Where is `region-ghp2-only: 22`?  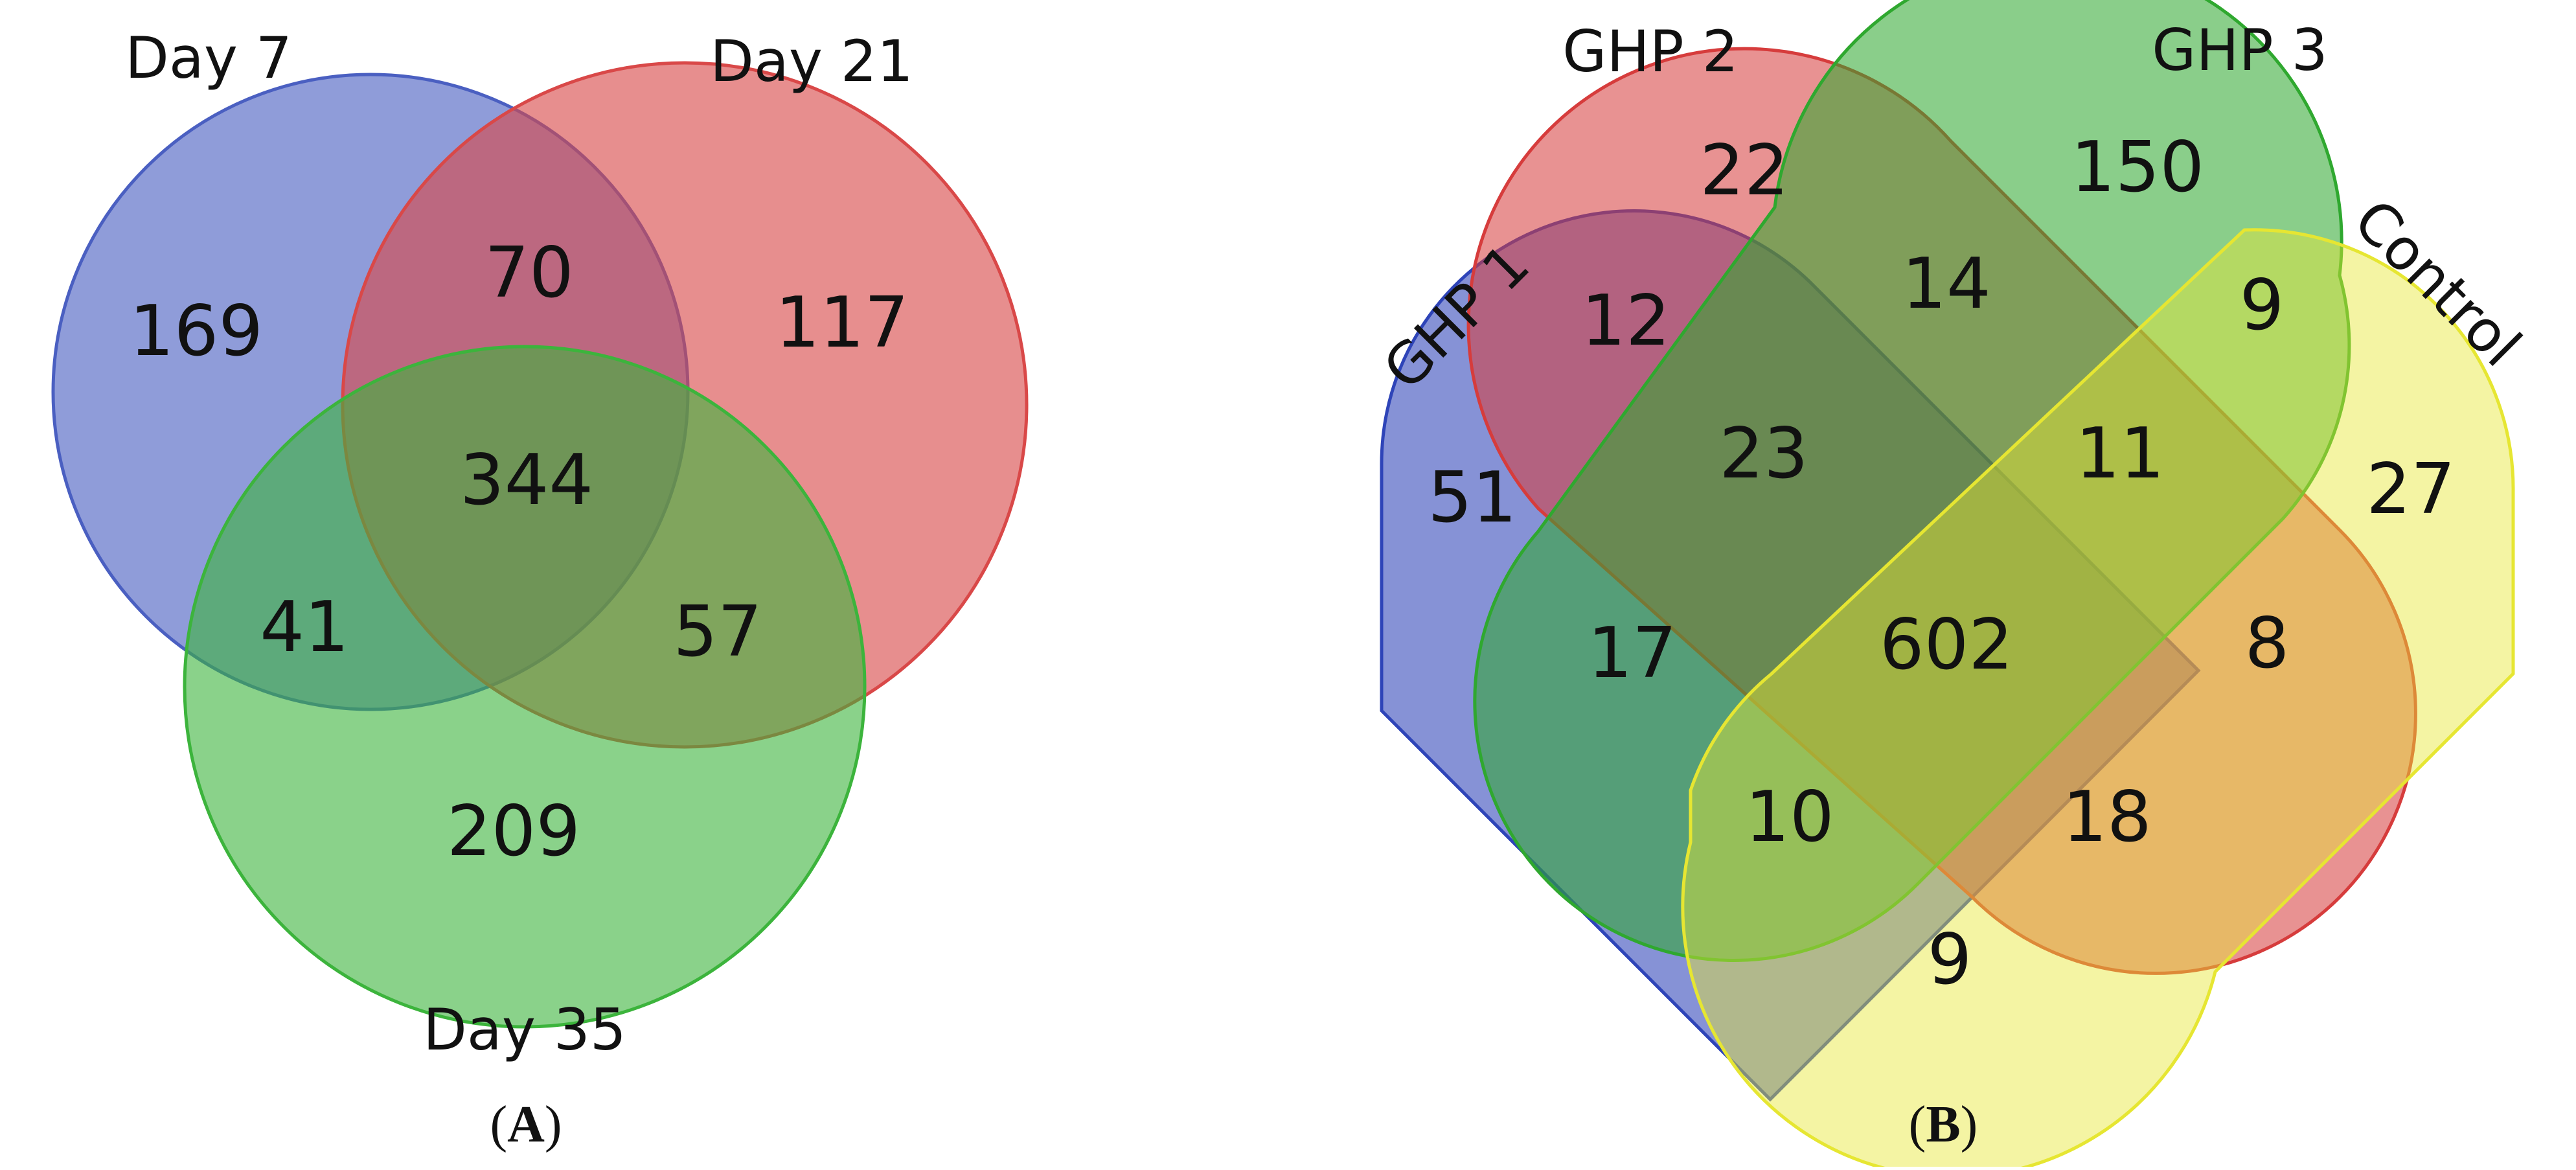
region-ghp2-only: 22 is located at coordinates (1744, 171).